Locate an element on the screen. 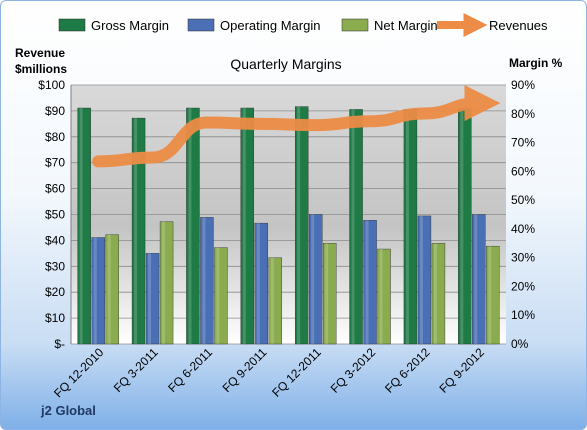 Image resolution: width=587 pixels, height=430 pixels. chart-title: Quarterly Margins is located at coordinates (285, 64).